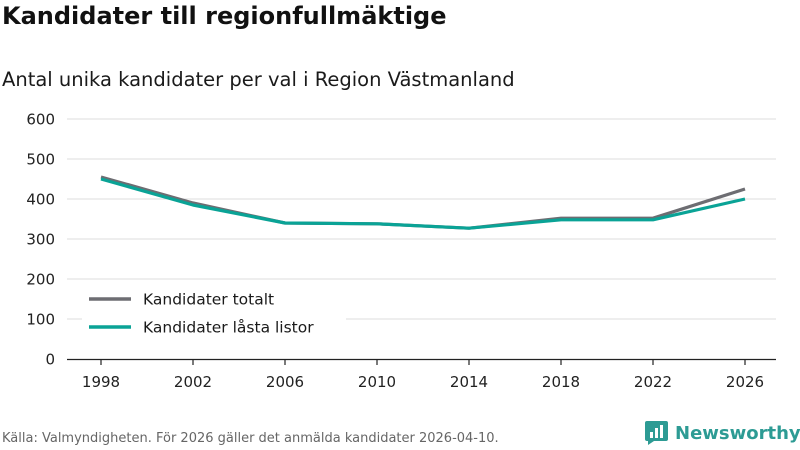  Describe the element at coordinates (737, 433) in the screenshot. I see `newsworthy-logo-text: Newsworthy` at that location.